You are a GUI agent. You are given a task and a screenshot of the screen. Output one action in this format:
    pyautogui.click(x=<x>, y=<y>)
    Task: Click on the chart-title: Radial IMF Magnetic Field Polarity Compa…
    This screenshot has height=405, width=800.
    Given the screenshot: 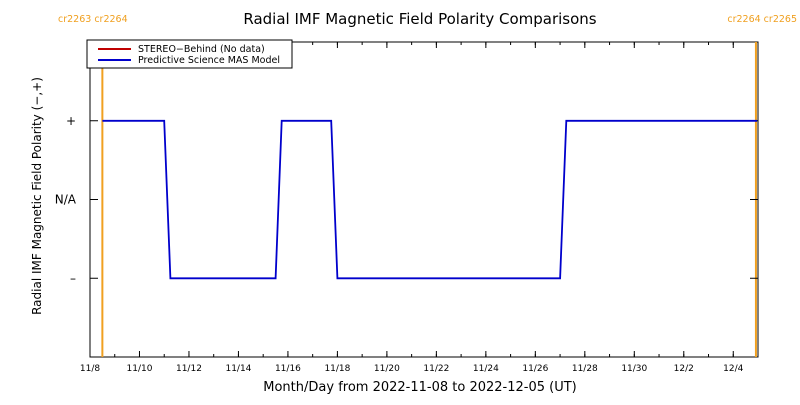 What is the action you would take?
    pyautogui.click(x=419, y=19)
    